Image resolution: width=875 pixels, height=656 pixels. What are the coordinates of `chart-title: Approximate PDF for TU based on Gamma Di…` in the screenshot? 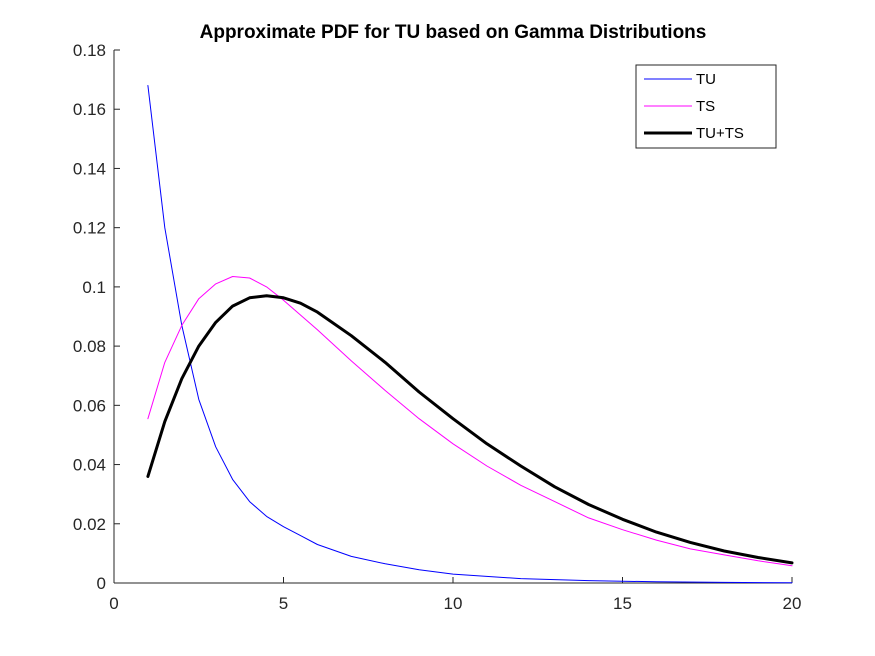 It's located at (453, 32).